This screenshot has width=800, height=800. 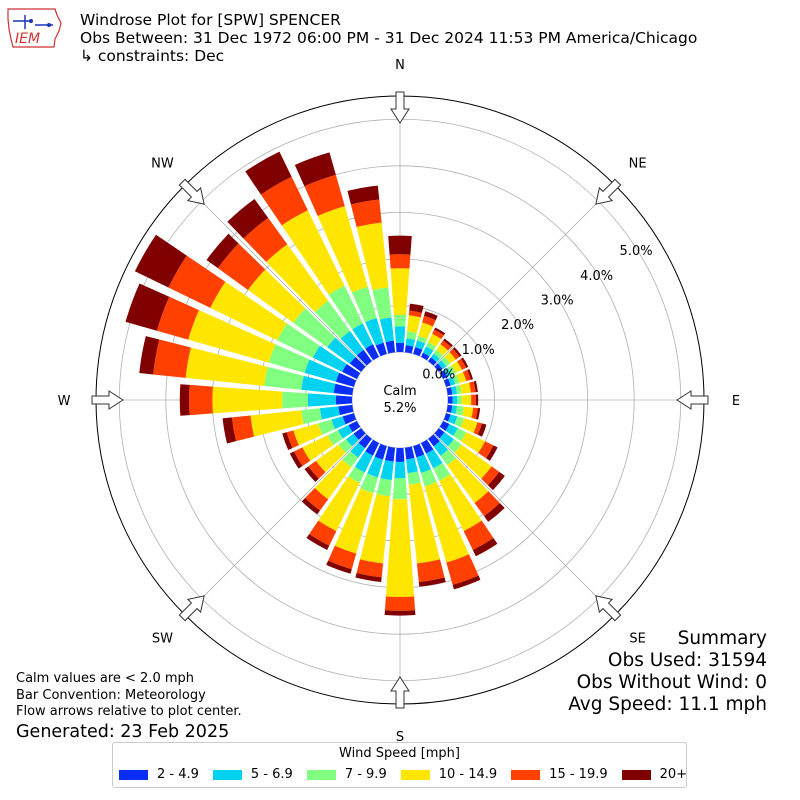 What do you see at coordinates (673, 774) in the screenshot?
I see `legend-label: 20+` at bounding box center [673, 774].